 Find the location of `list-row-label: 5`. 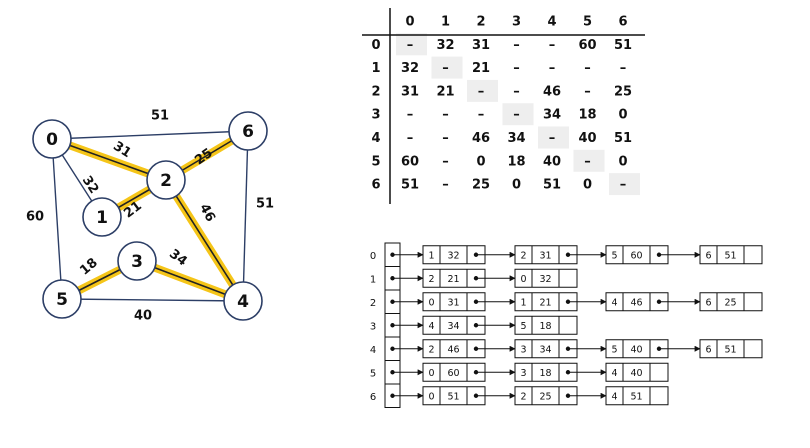

list-row-label: 5 is located at coordinates (373, 373).